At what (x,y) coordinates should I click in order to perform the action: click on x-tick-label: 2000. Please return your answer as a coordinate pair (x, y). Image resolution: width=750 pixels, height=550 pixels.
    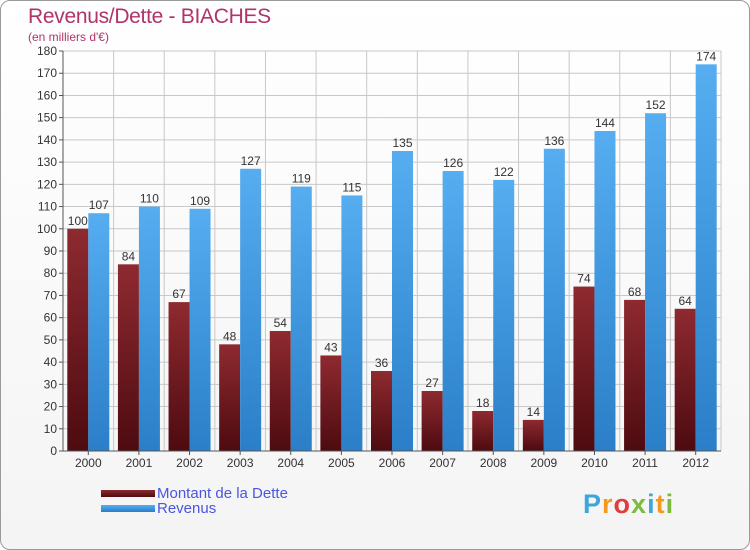
    Looking at the image, I should click on (88, 463).